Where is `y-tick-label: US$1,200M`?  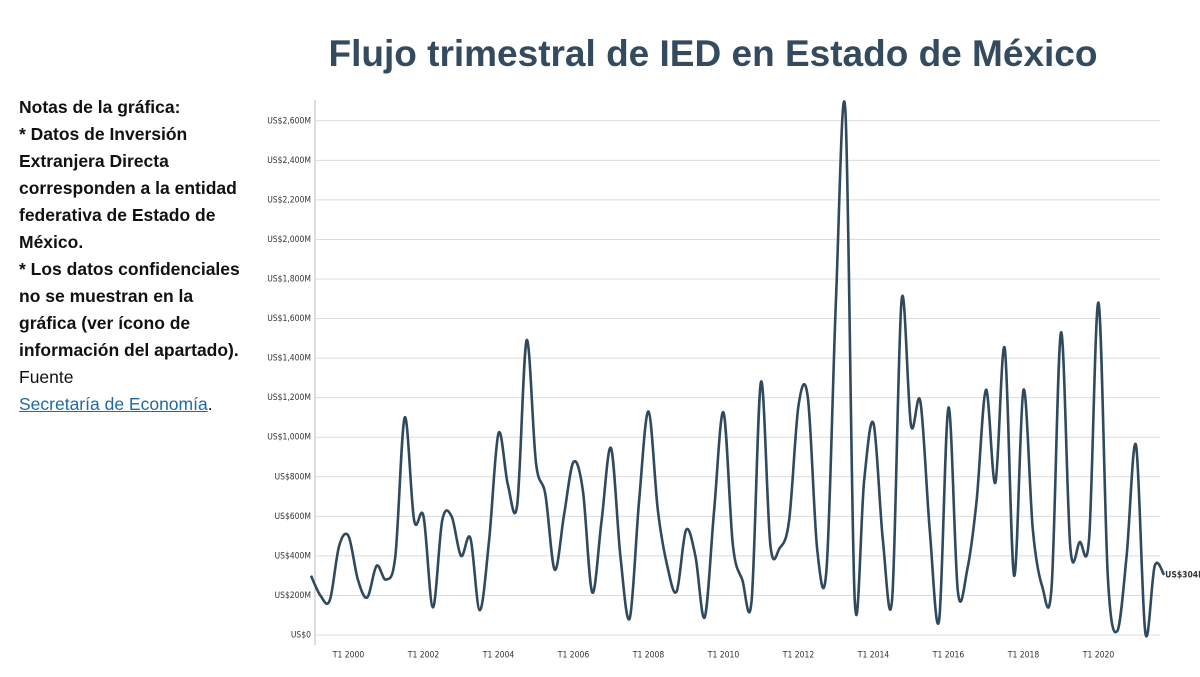
y-tick-label: US$1,200M is located at coordinates (289, 398).